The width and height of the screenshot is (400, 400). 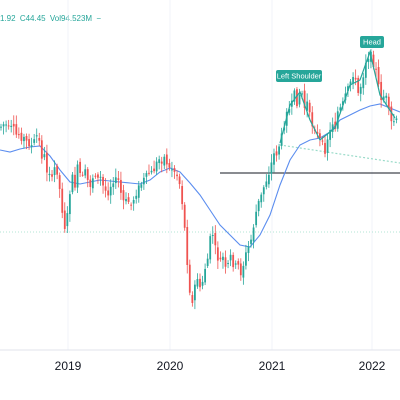 What do you see at coordinates (337, 96) in the screenshot?
I see `pattern-line` at bounding box center [337, 96].